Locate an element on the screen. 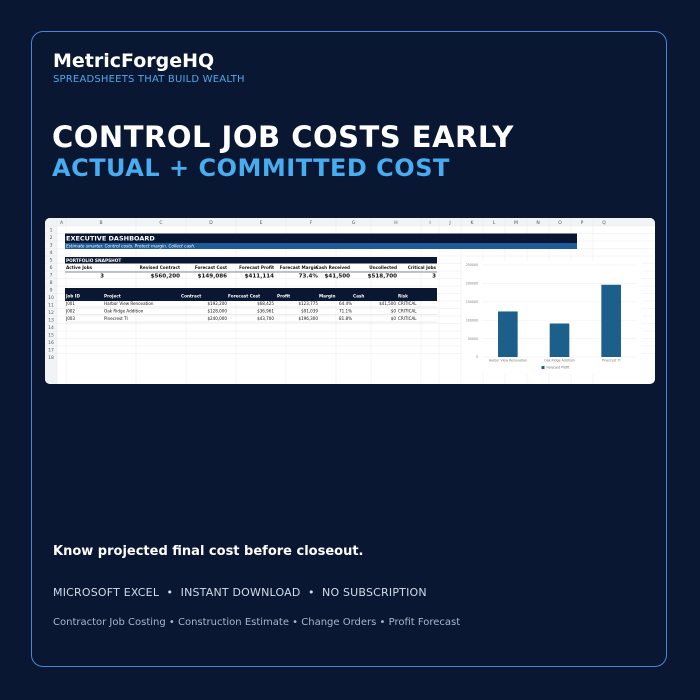  jobs-cell: J003 is located at coordinates (70, 318).